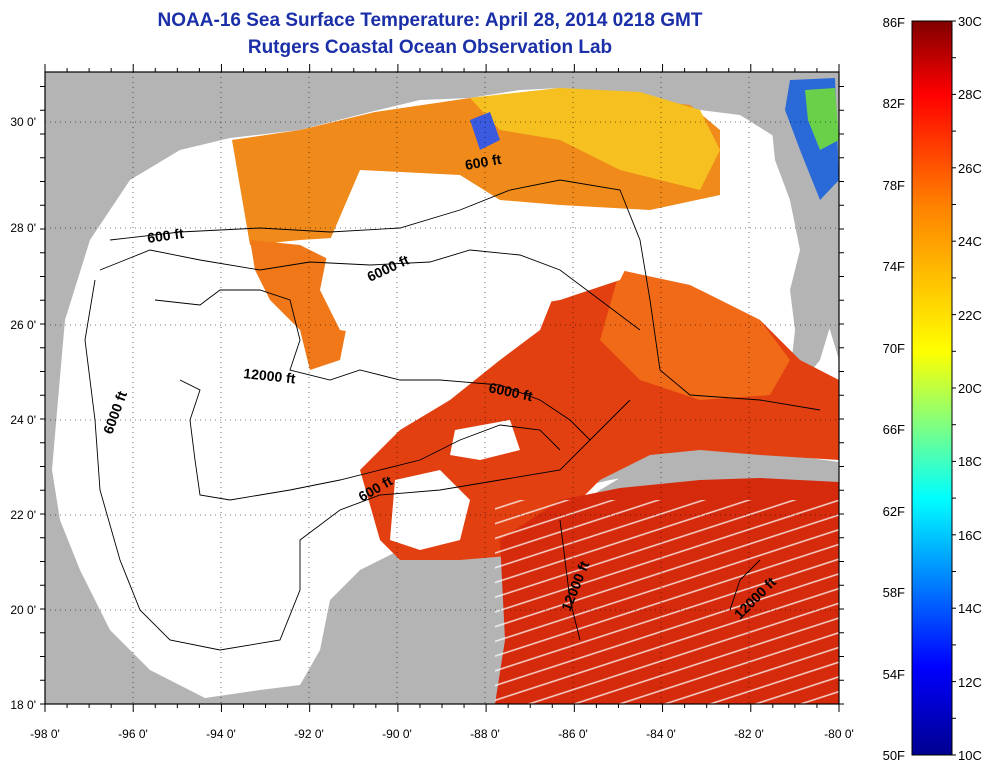 The image size is (992, 770). I want to click on colorbar-c-24: 24C, so click(970, 241).